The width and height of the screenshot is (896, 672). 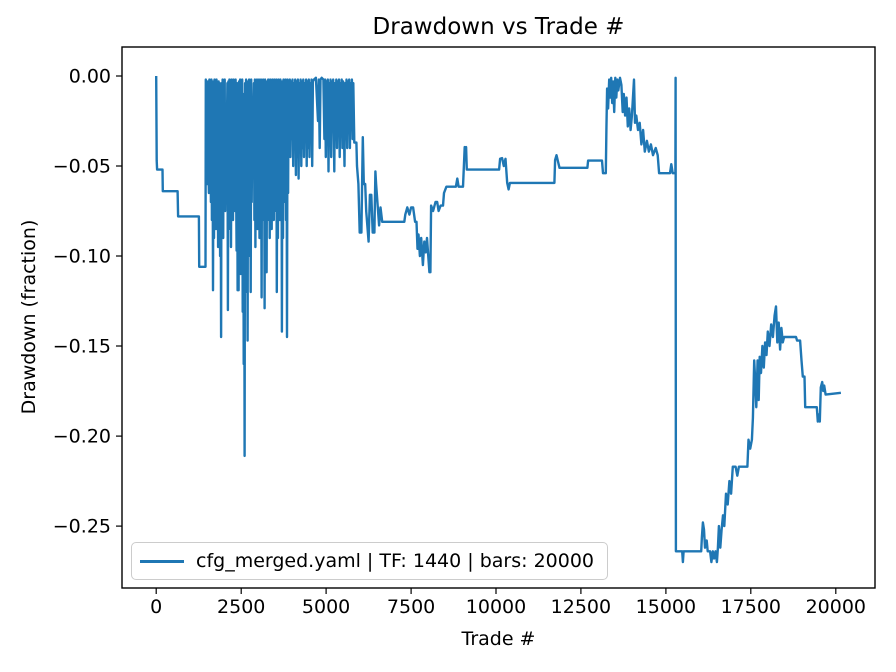 I want to click on y-tick-label: 0.00, so click(x=90, y=77).